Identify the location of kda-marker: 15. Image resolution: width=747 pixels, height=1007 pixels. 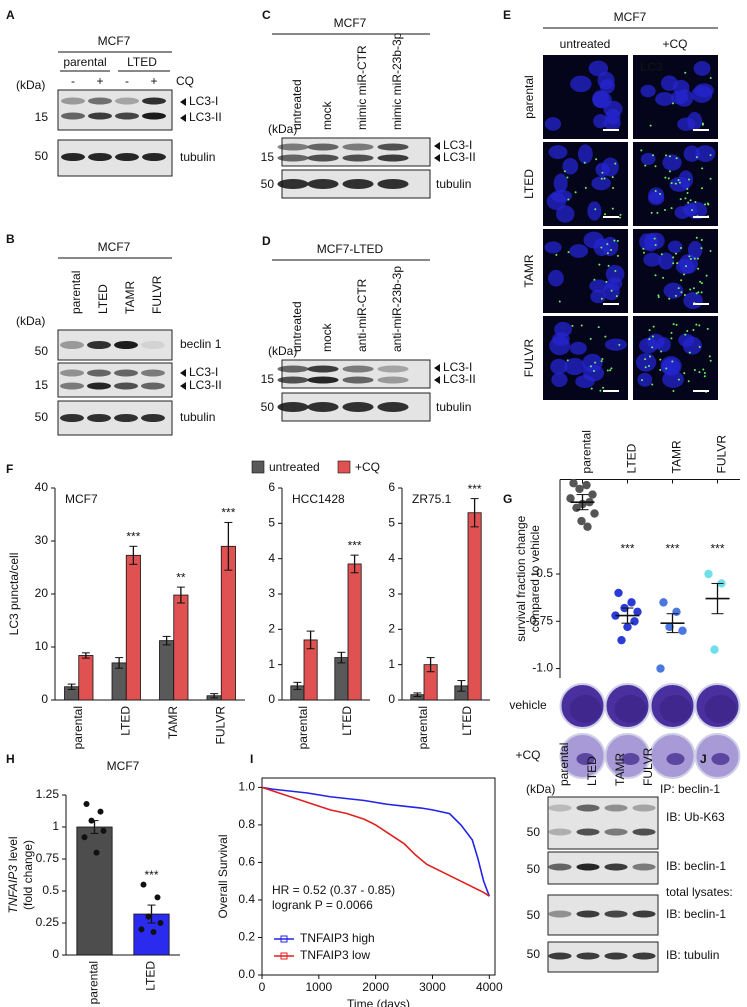
(42, 117).